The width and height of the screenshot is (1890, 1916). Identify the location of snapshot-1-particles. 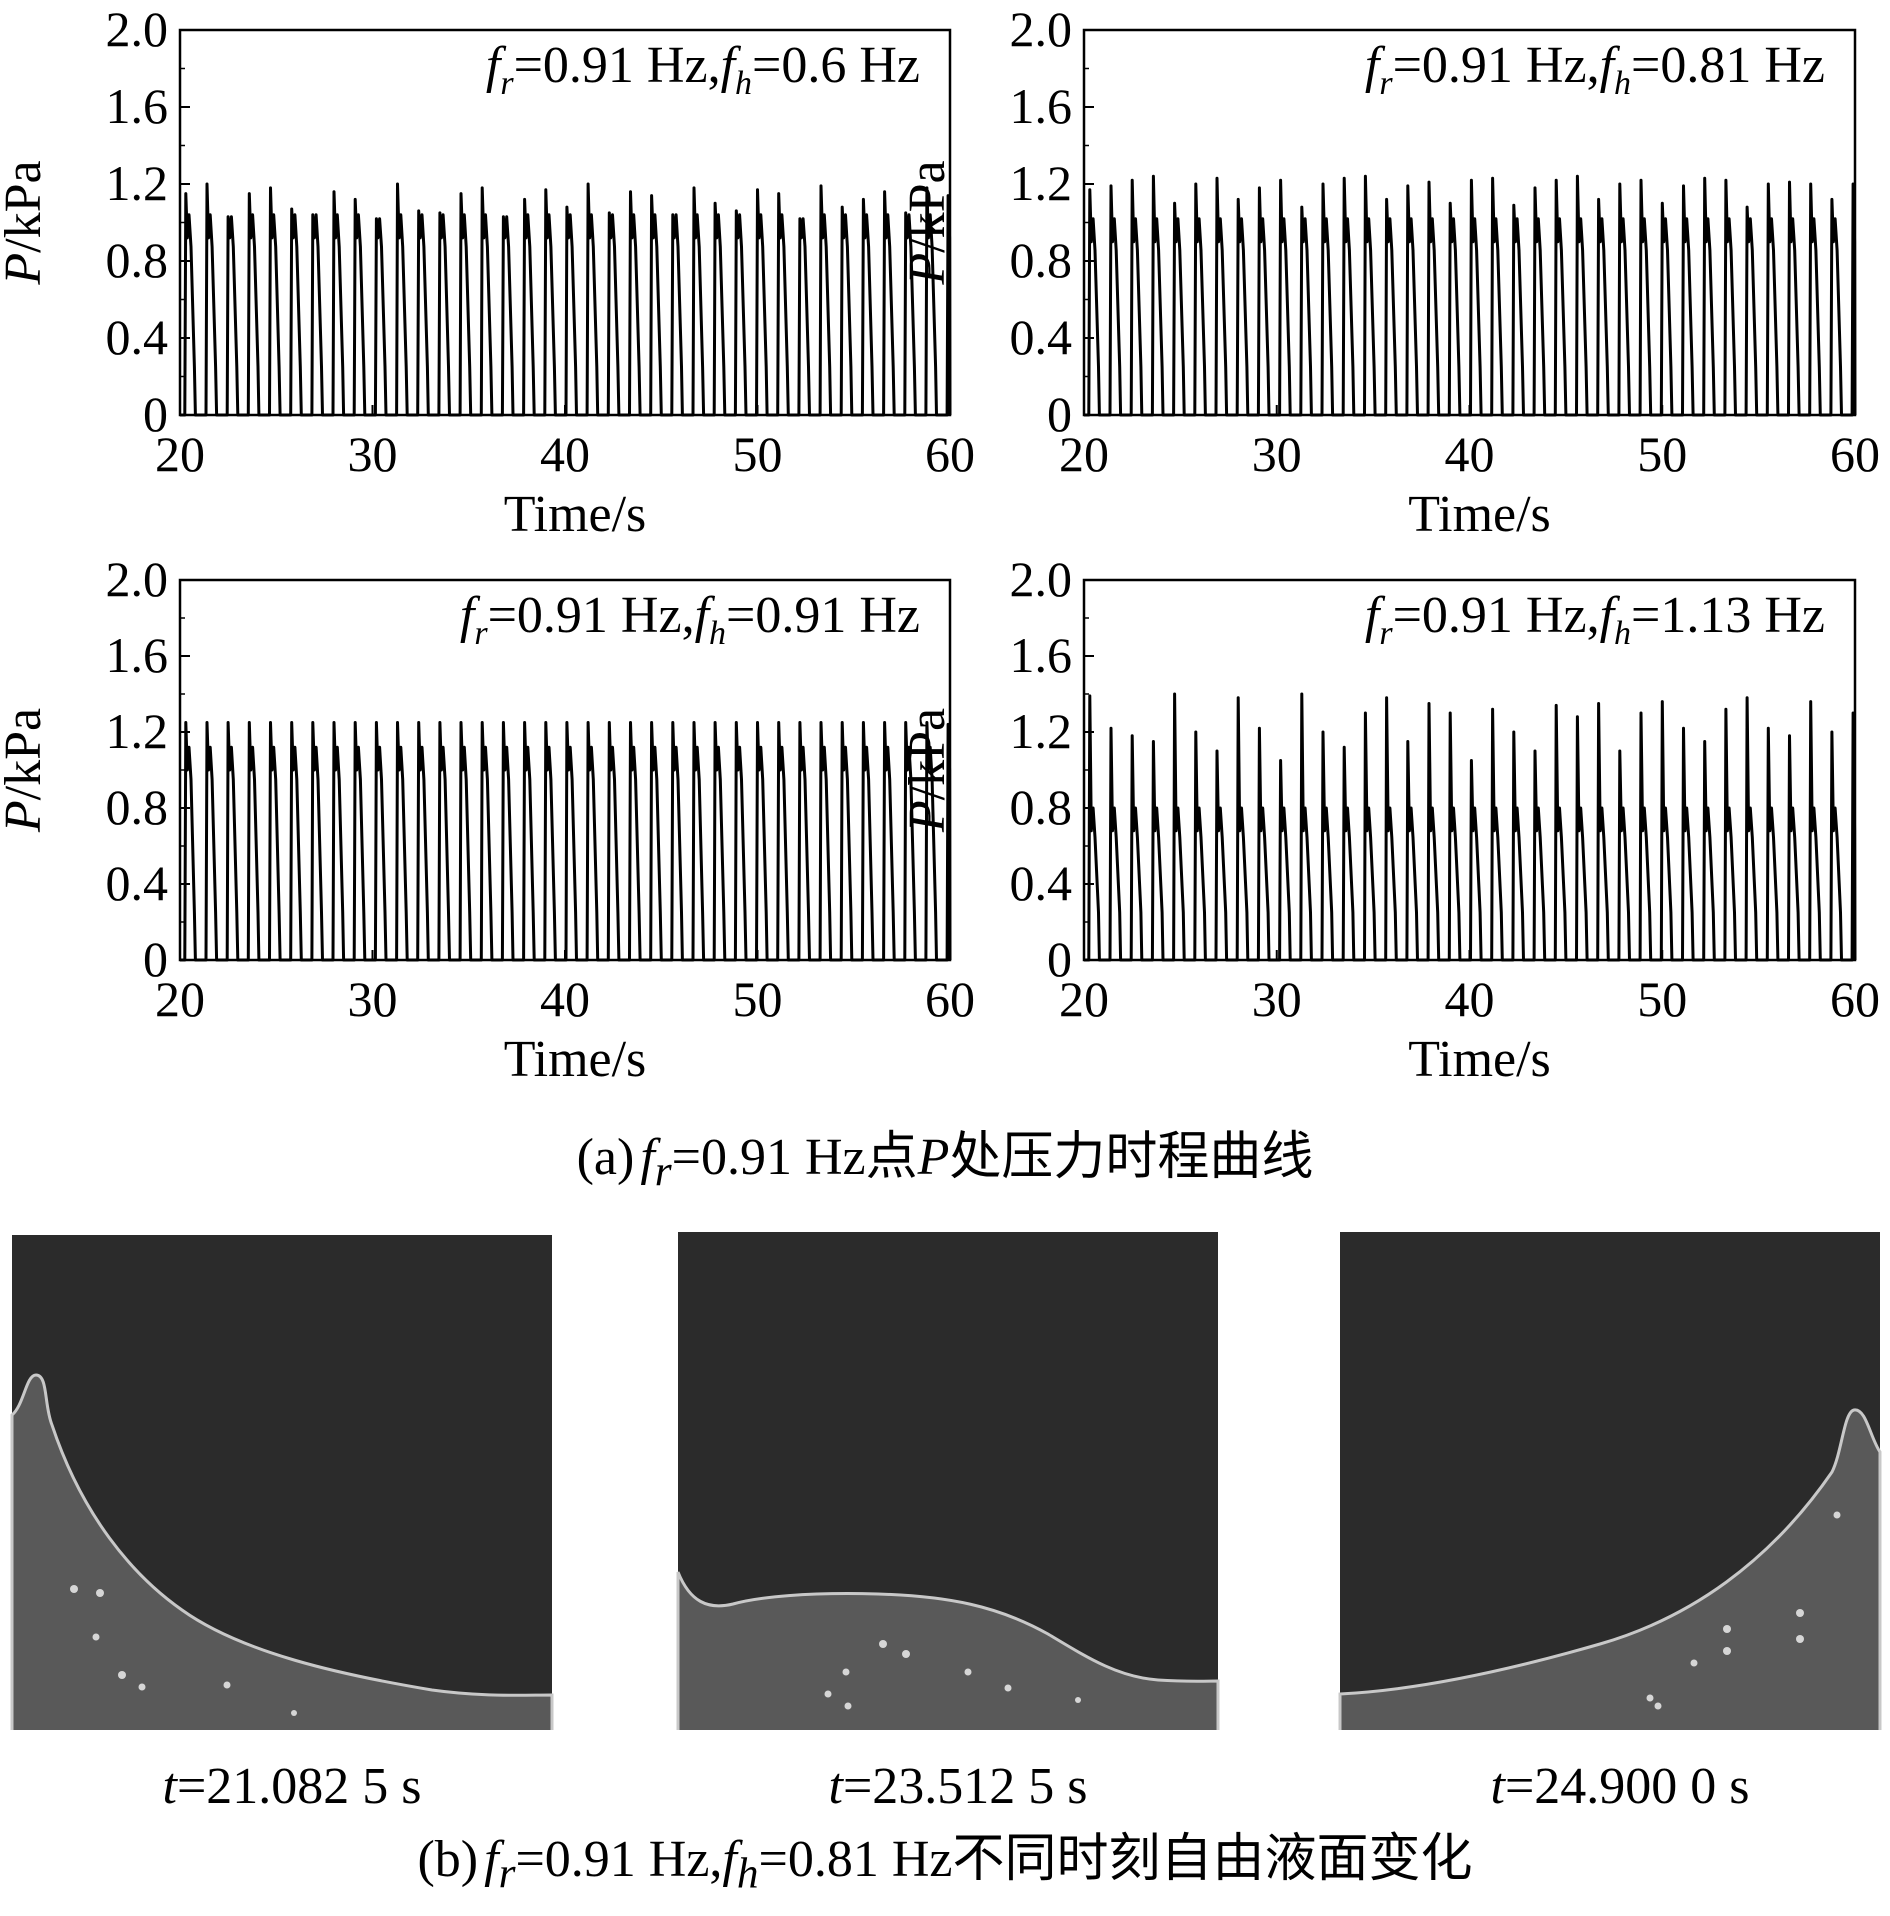
(183, 1650).